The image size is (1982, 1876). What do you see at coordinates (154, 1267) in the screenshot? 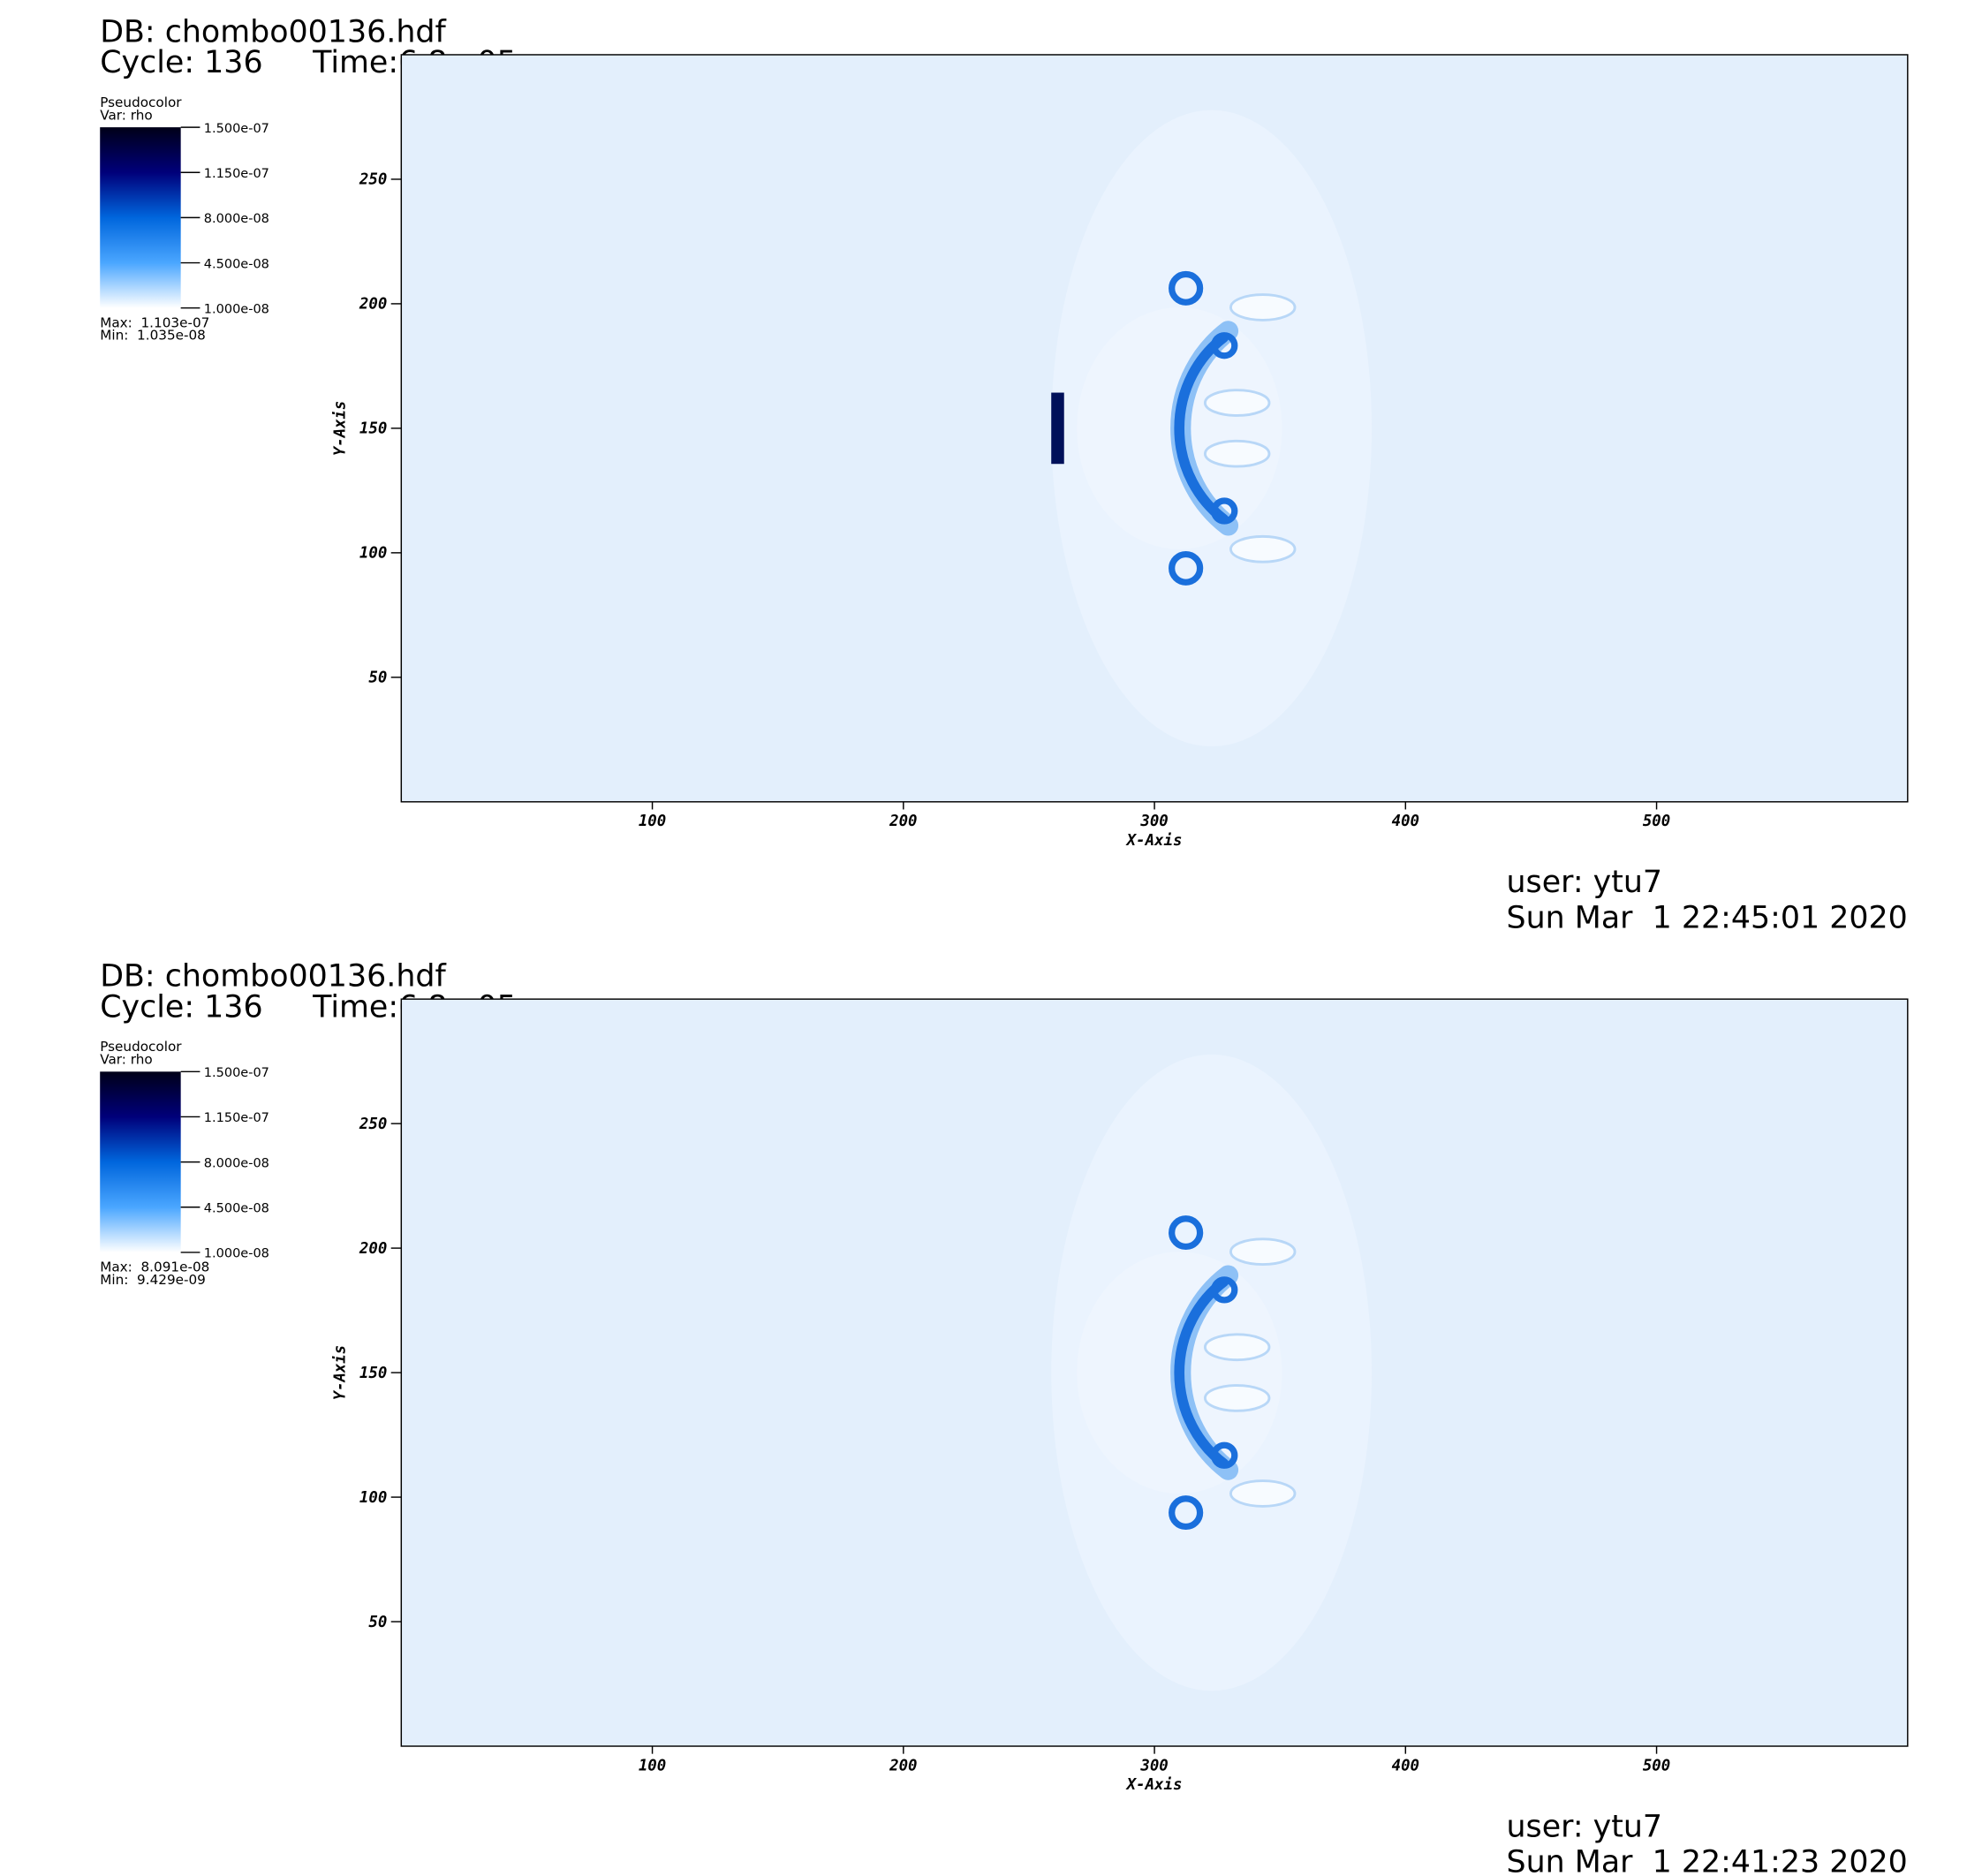
I see `legend-max: Max: 8.091e-08` at bounding box center [154, 1267].